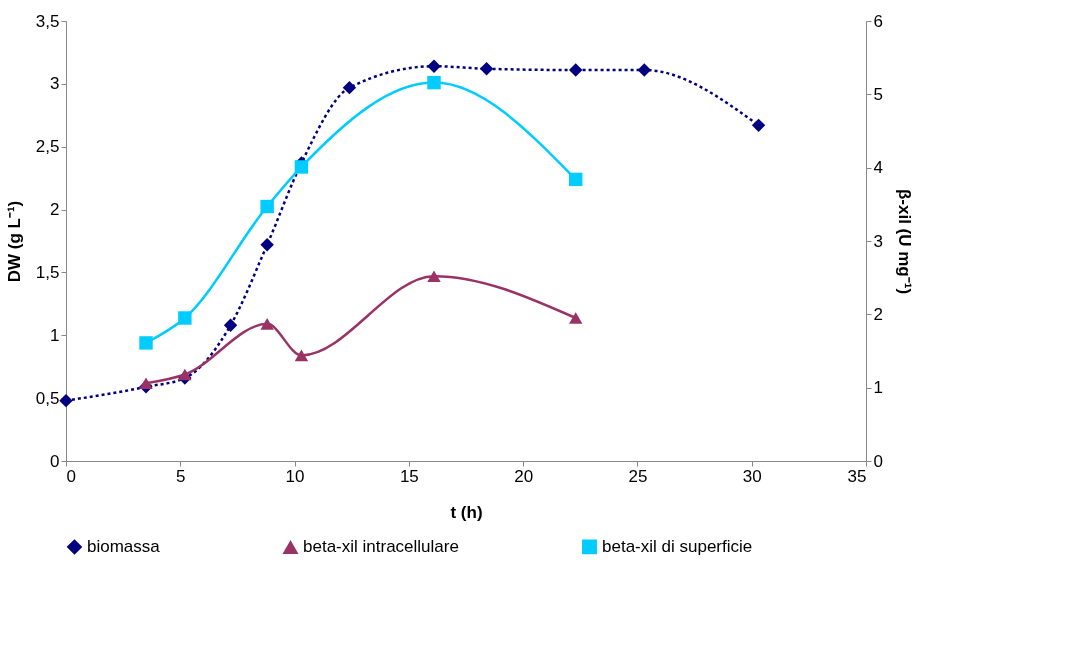  I want to click on y-tick-label: 0, so click(55, 461).